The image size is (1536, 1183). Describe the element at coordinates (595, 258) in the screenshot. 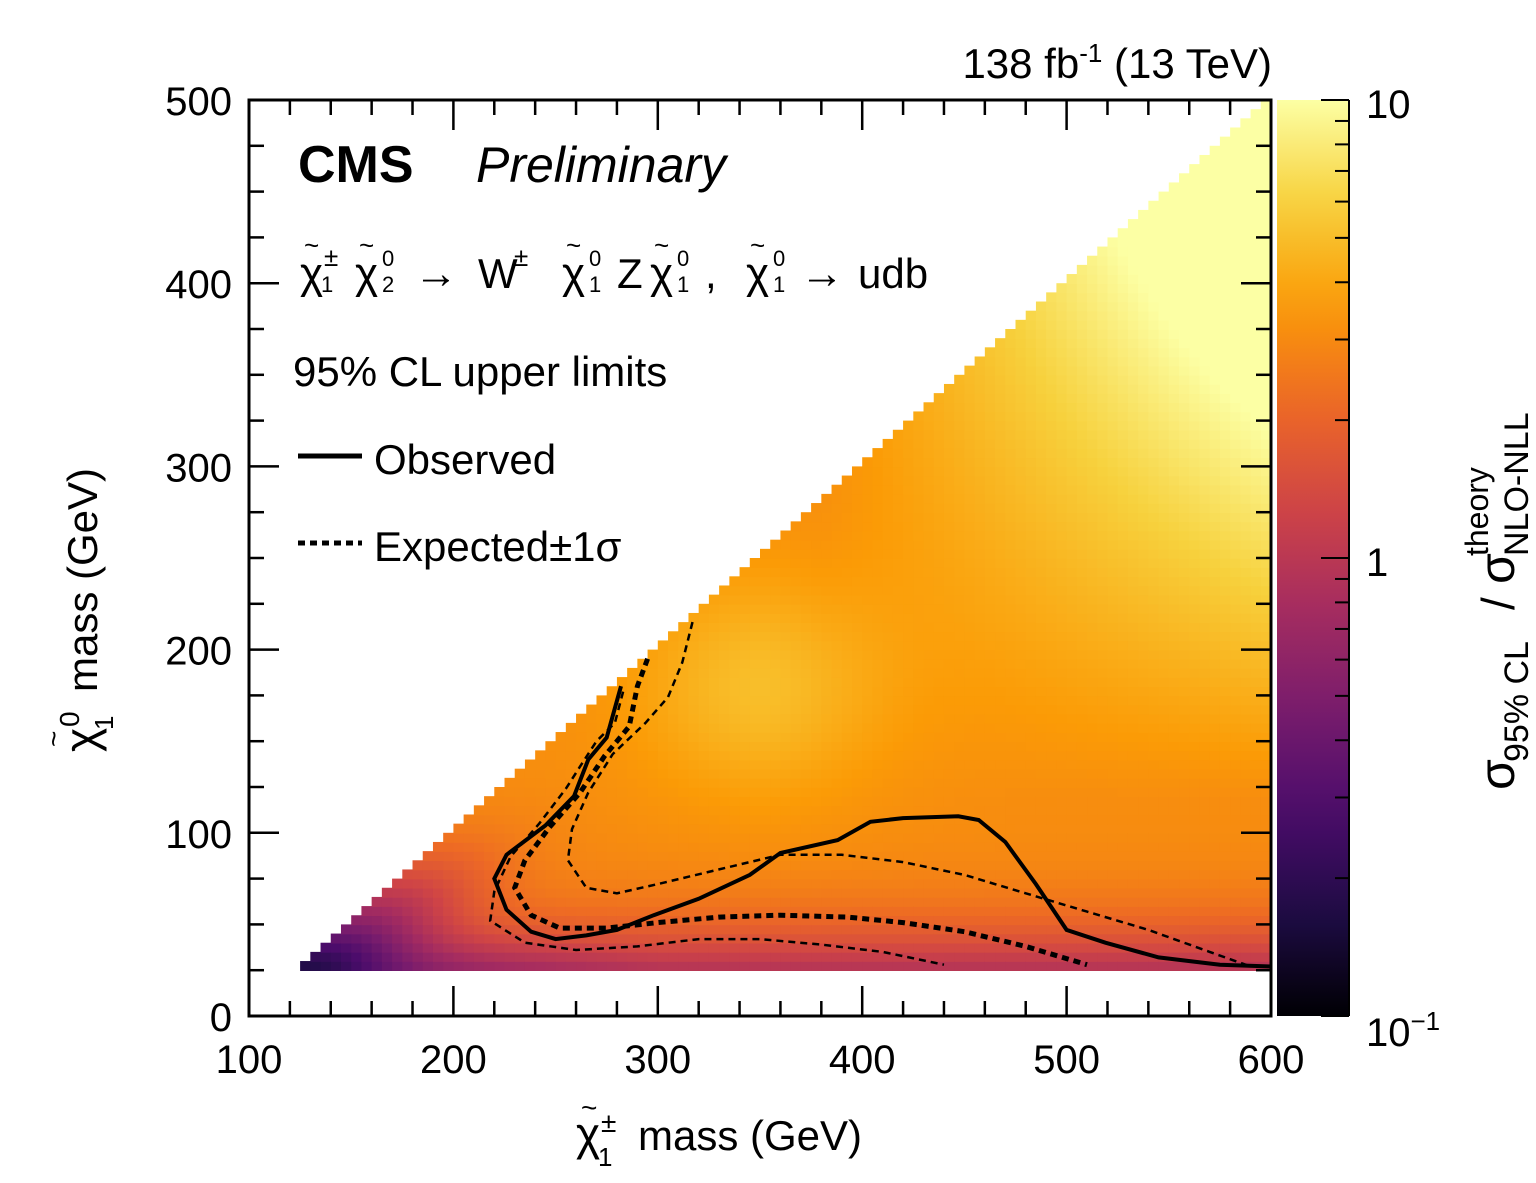

I see `svg-text: 0` at that location.